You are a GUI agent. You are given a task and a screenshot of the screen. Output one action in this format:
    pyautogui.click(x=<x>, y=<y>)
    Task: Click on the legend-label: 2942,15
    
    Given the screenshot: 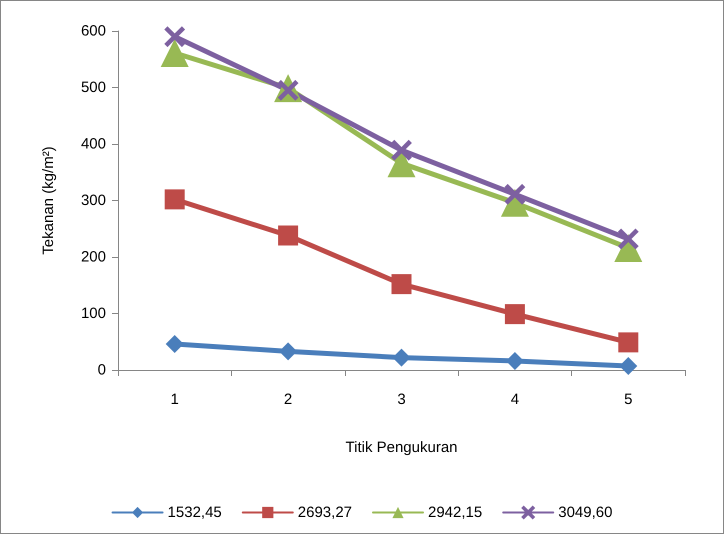 What is the action you would take?
    pyautogui.click(x=455, y=512)
    